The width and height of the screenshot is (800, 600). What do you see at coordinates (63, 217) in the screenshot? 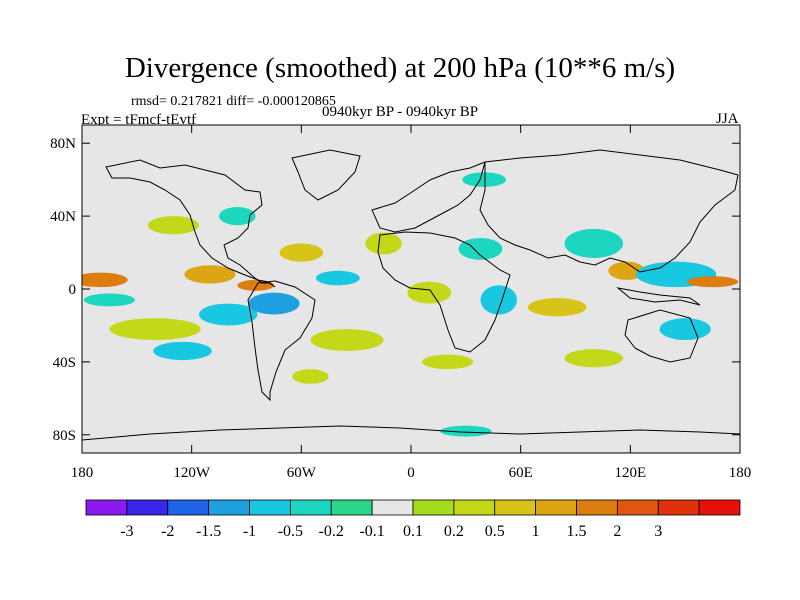
I see `y-tick-label: 40N` at bounding box center [63, 217].